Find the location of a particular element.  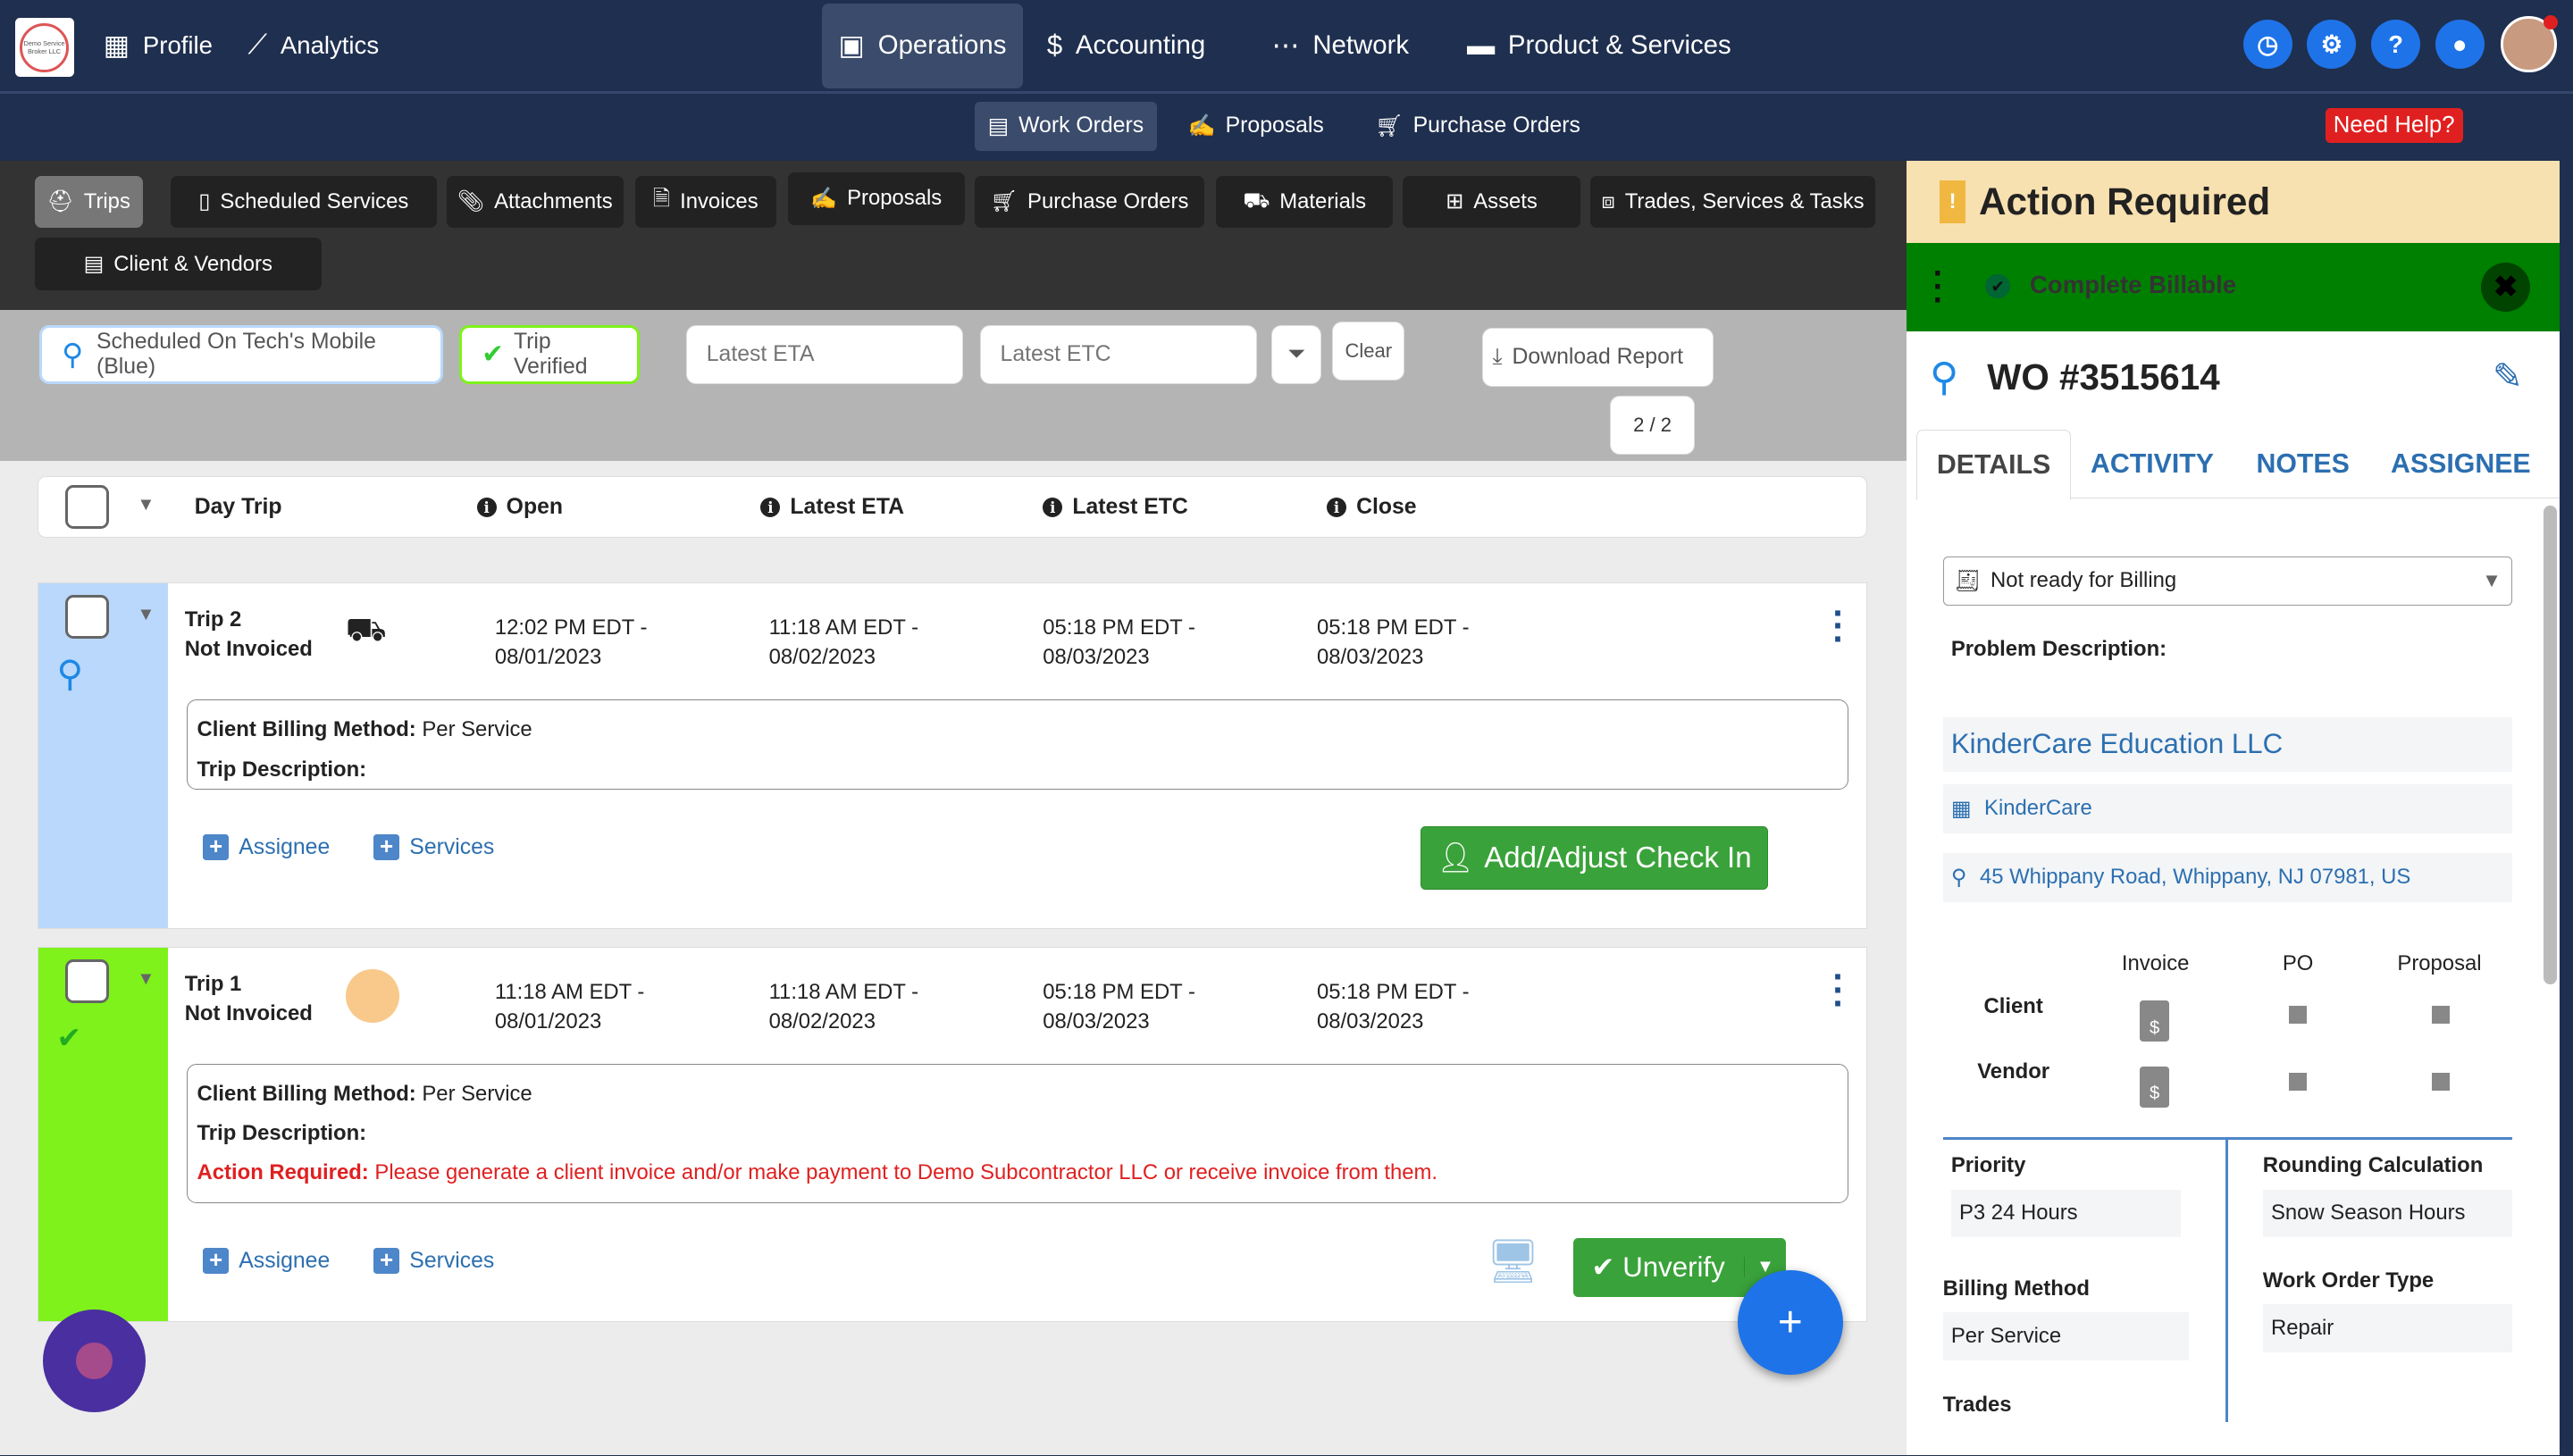

plus-icon: + is located at coordinates (386, 847).